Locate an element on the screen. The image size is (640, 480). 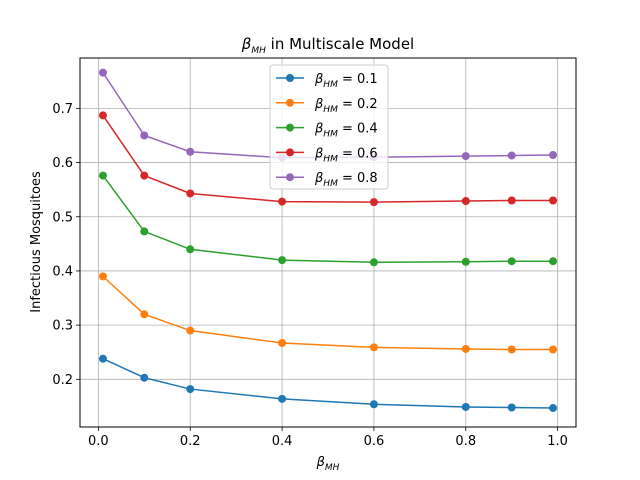
legend-entry: βHM = 0.6 is located at coordinates (327, 155).